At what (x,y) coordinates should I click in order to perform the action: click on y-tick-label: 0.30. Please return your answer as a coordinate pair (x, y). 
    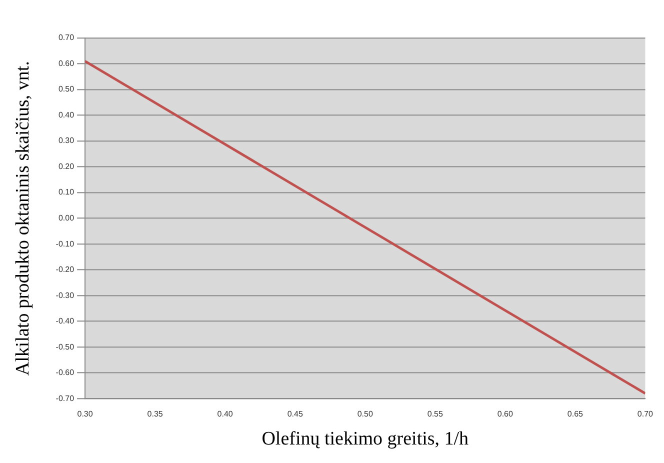
    Looking at the image, I should click on (66, 141).